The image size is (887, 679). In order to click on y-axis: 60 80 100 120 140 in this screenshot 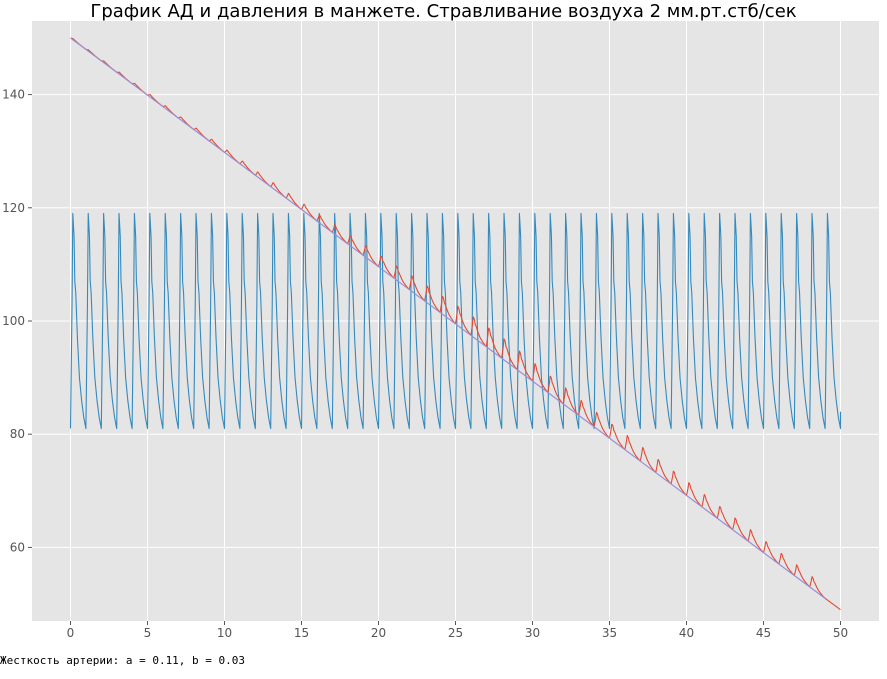, I will do `click(17, 321)`.